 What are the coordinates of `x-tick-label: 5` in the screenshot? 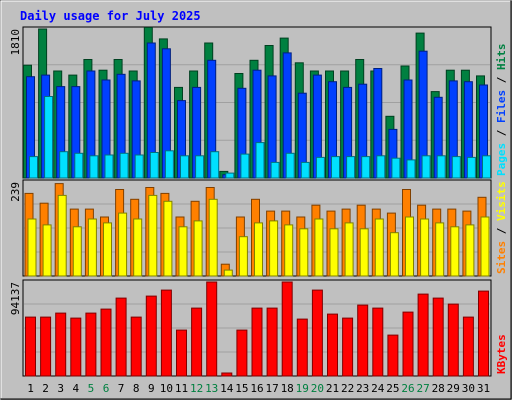 It's located at (91, 388).